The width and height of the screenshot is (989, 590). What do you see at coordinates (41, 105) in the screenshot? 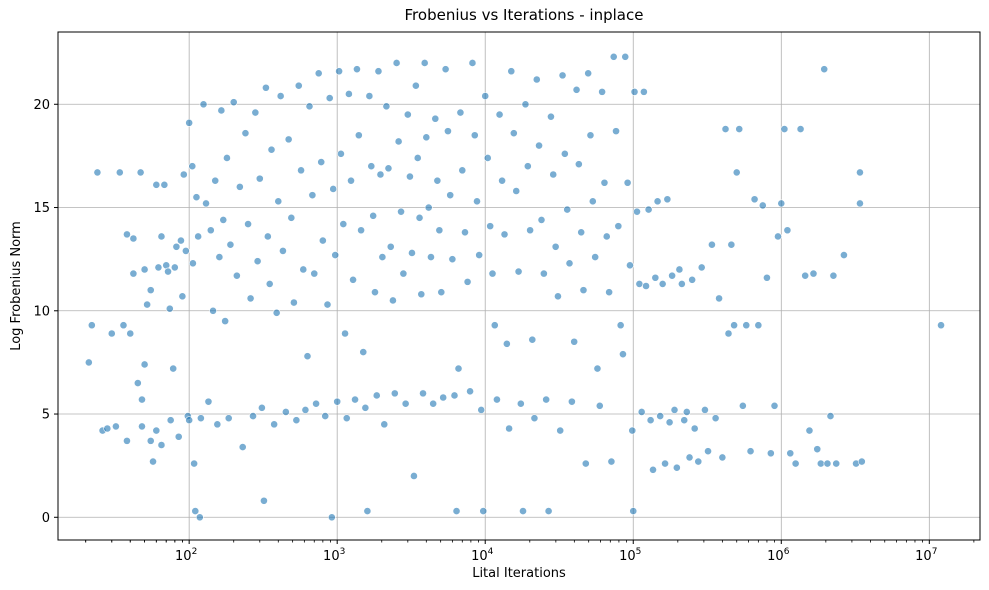
I see `y-tick-label: 20` at bounding box center [41, 105].